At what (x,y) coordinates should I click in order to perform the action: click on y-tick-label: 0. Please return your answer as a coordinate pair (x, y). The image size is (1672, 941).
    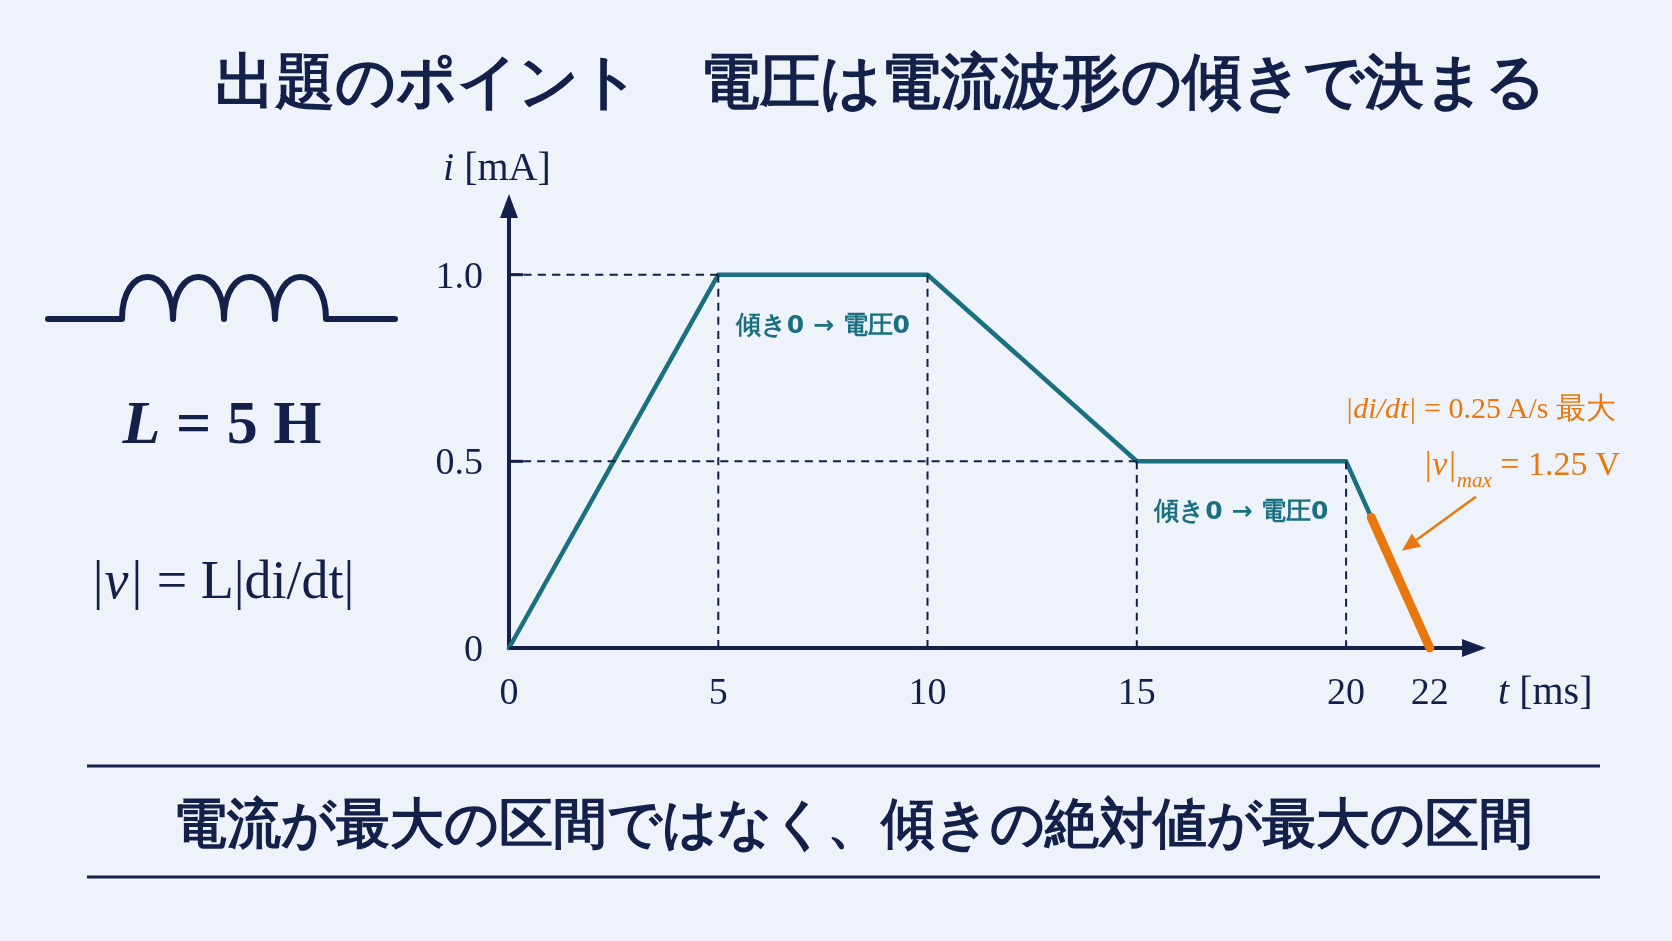
    Looking at the image, I should click on (473, 648).